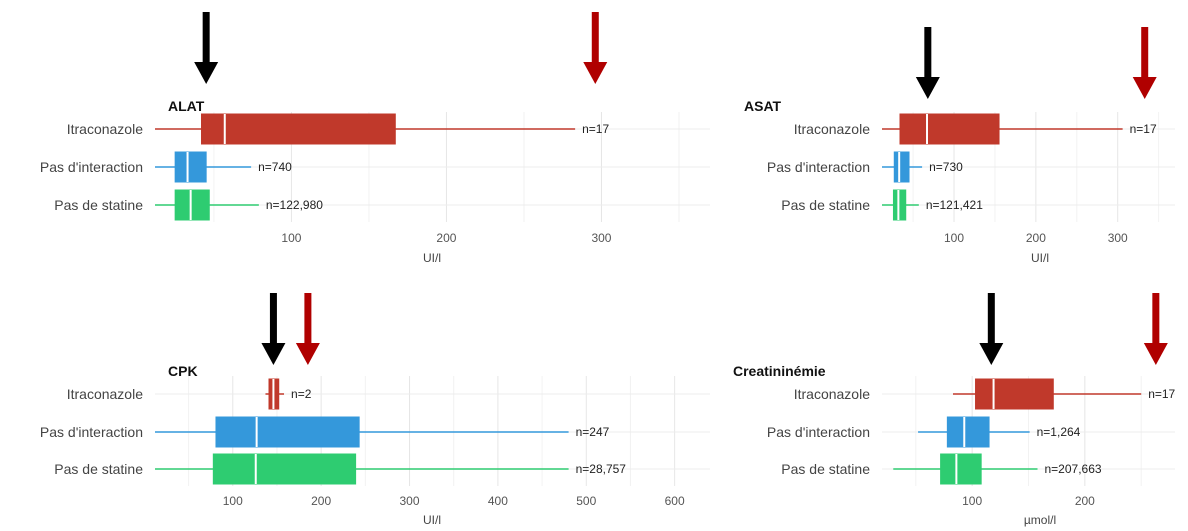 The width and height of the screenshot is (1188, 531). What do you see at coordinates (1073, 469) in the screenshot?
I see `n-label: n=207,663` at bounding box center [1073, 469].